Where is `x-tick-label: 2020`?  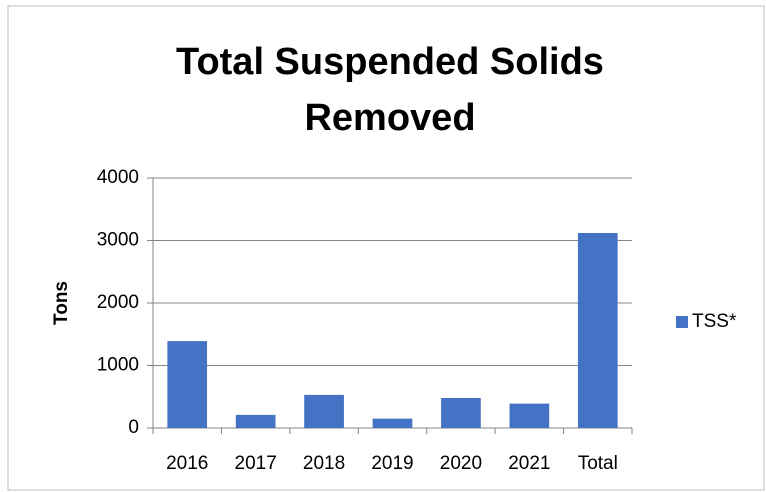
x-tick-label: 2020 is located at coordinates (461, 463).